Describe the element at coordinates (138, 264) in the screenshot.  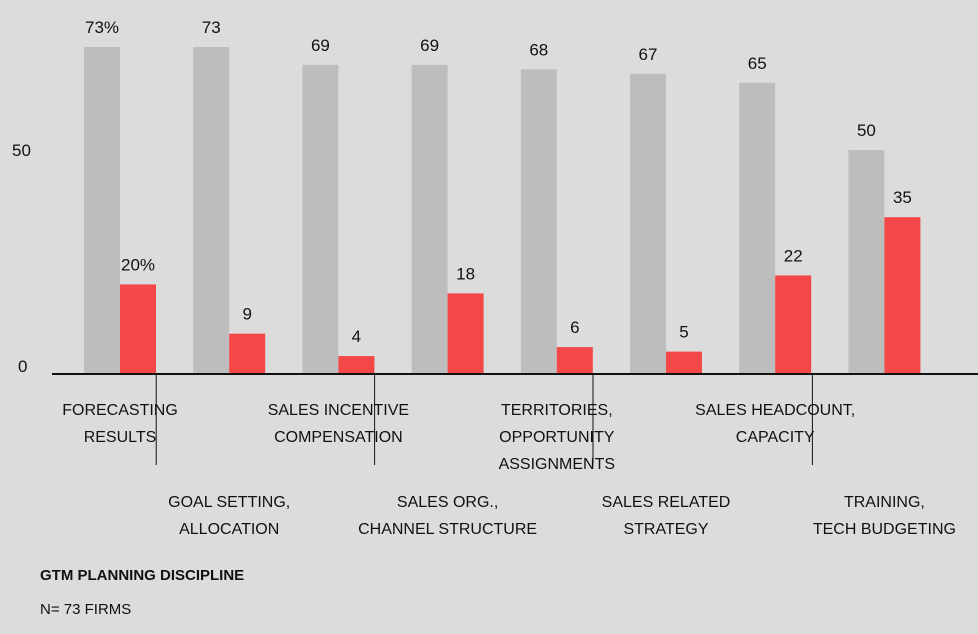
I see `value-label-red-0: 20%` at that location.